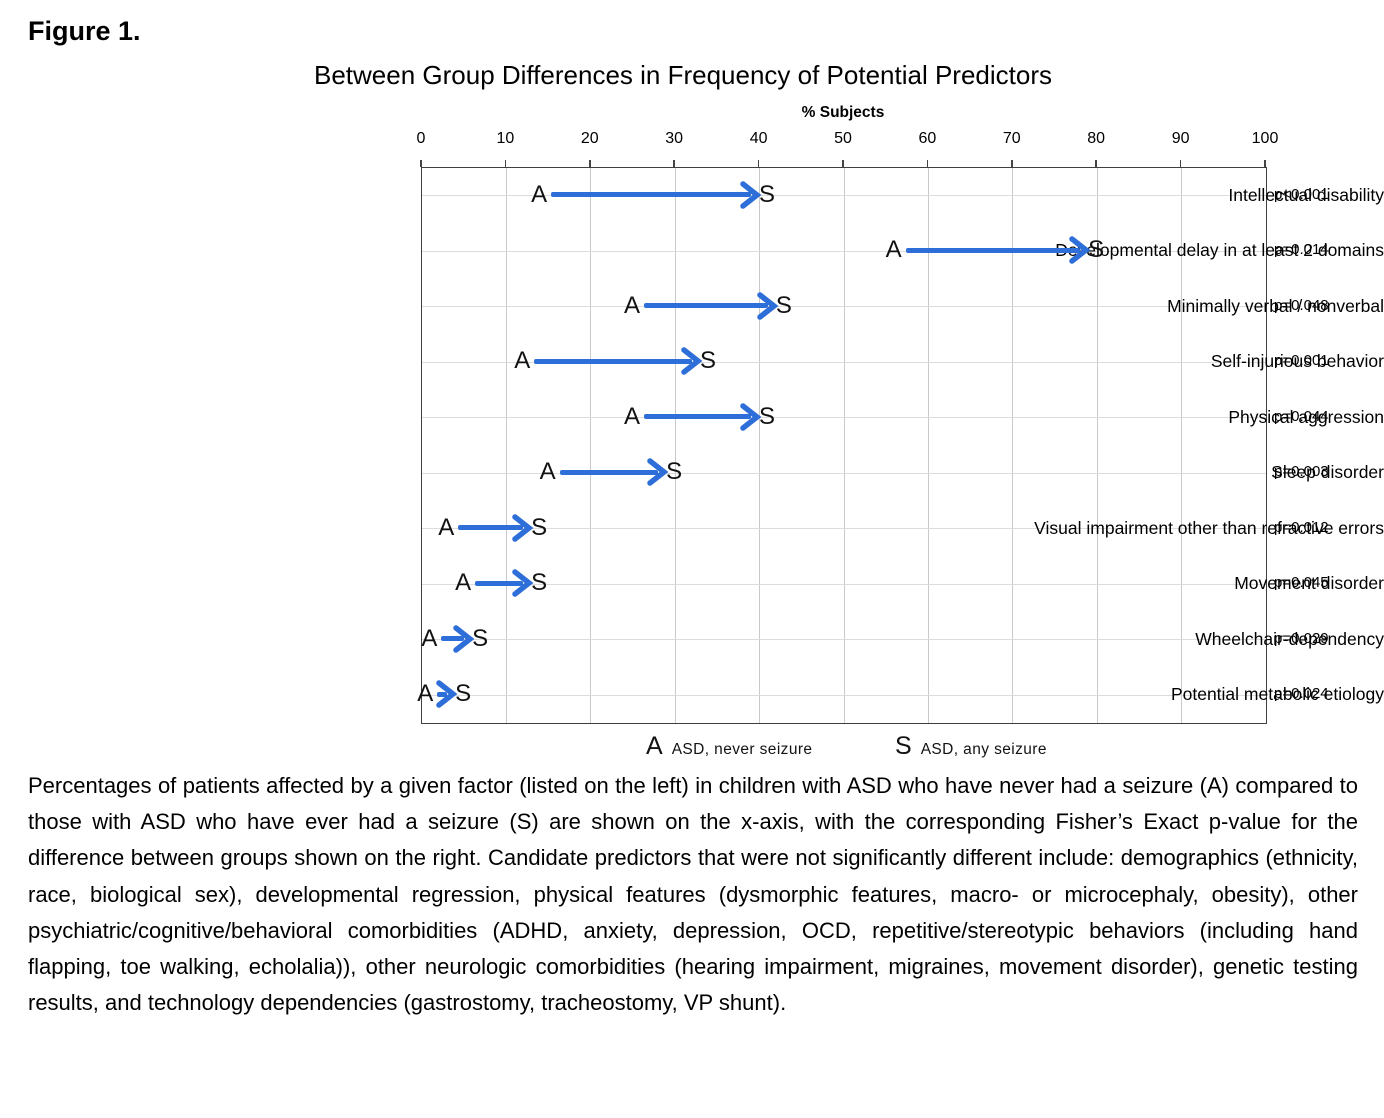  What do you see at coordinates (1301, 361) in the screenshot?
I see `p-value: p=0.001` at bounding box center [1301, 361].